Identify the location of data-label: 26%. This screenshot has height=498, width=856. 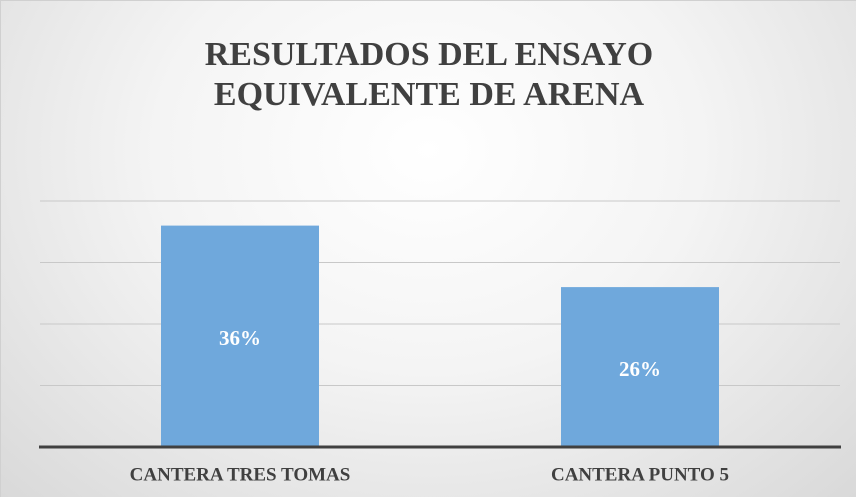
(640, 369).